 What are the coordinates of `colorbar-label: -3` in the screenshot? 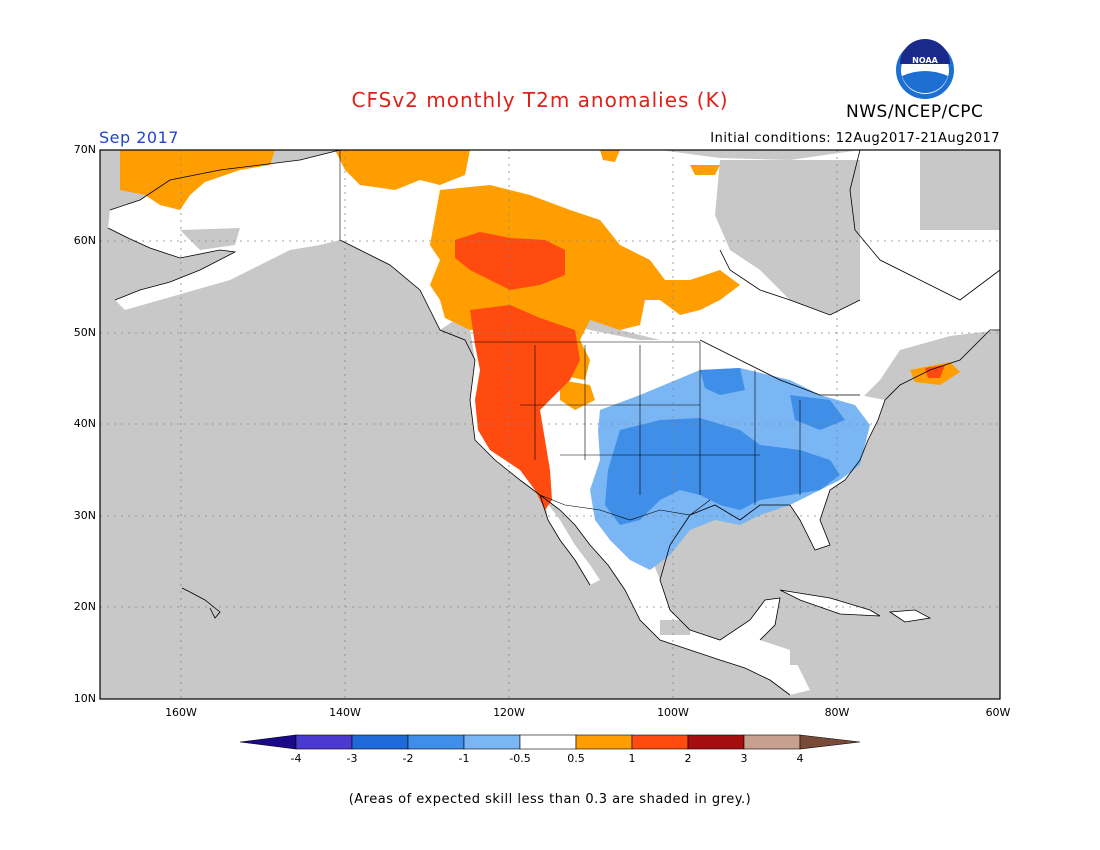 It's located at (352, 758).